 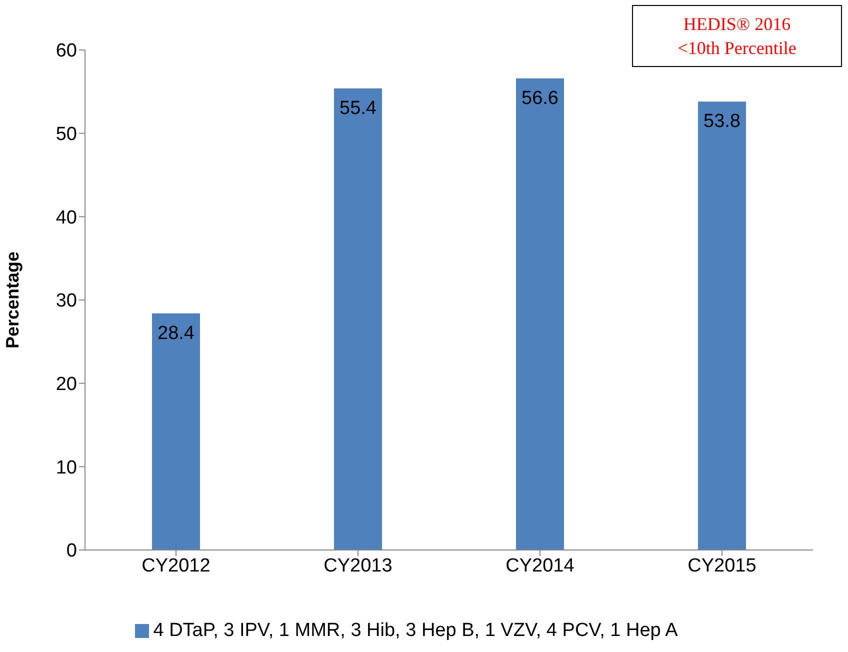 What do you see at coordinates (722, 121) in the screenshot?
I see `data-label: 53.8` at bounding box center [722, 121].